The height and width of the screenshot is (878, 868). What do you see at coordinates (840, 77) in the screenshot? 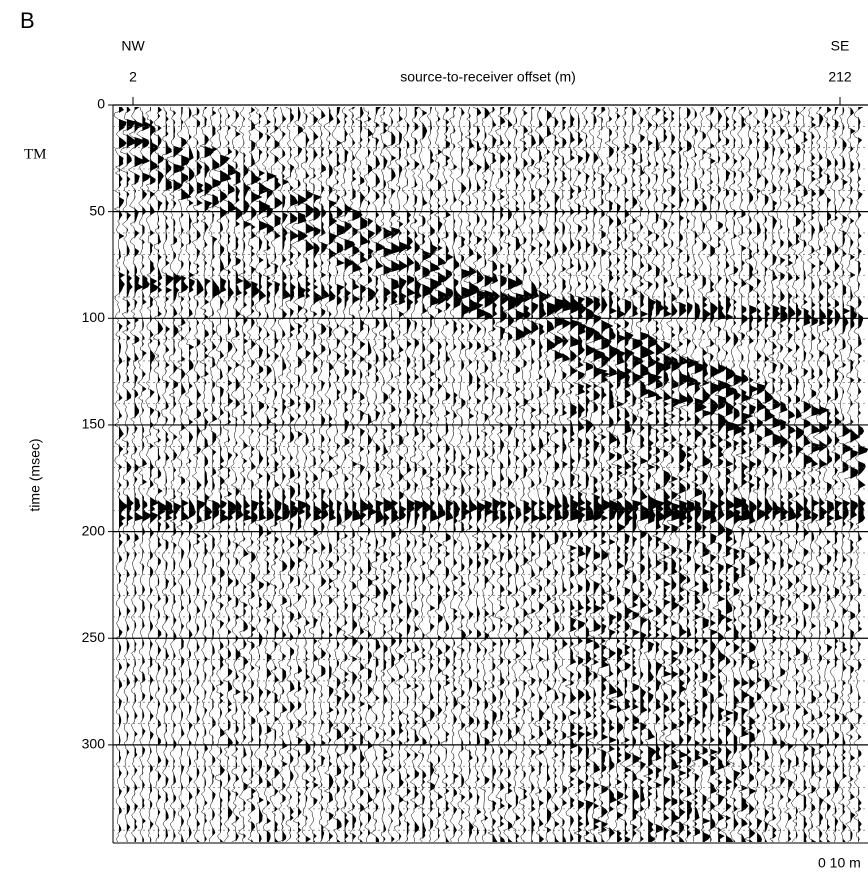
I see `x-tick-label: 212` at bounding box center [840, 77].